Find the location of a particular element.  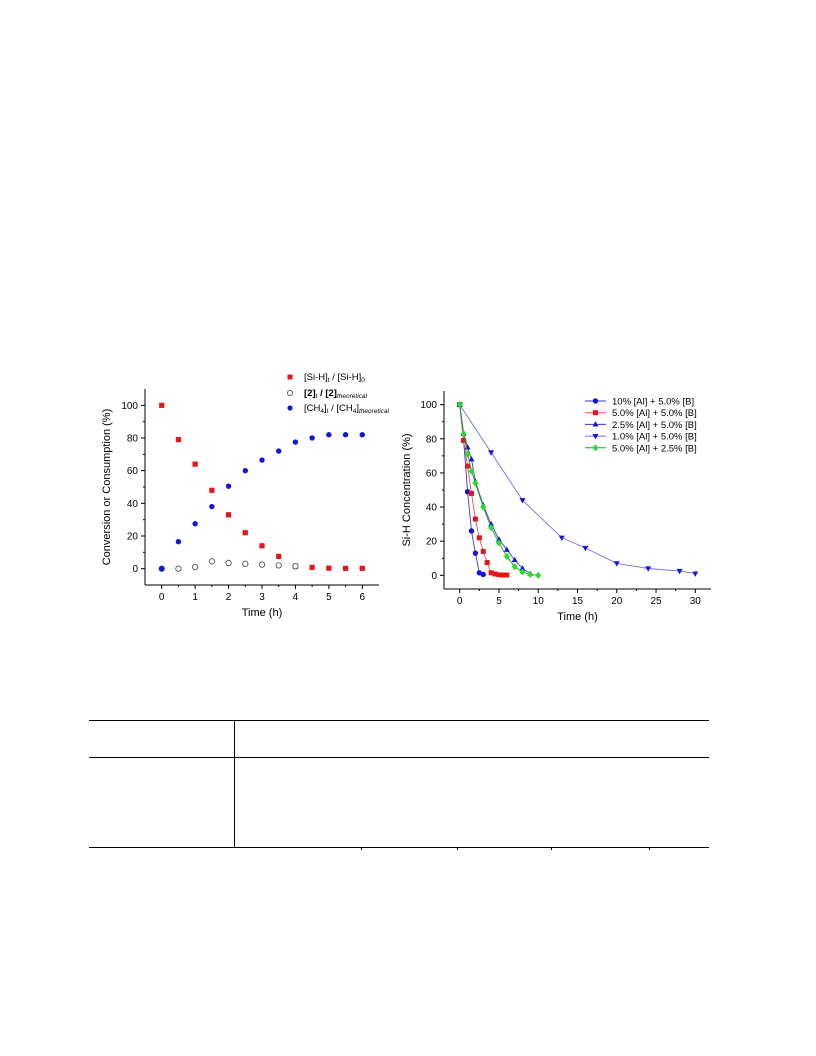

table-top-rule is located at coordinates (399, 720).